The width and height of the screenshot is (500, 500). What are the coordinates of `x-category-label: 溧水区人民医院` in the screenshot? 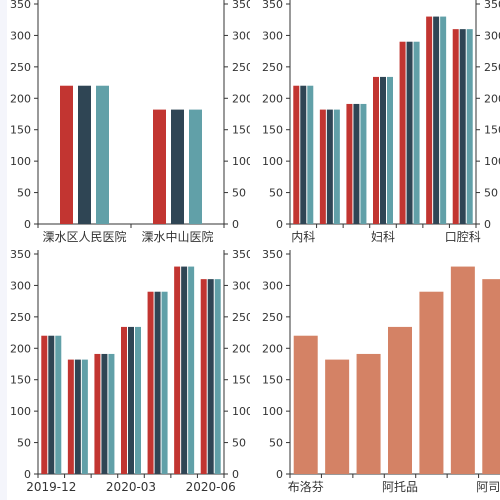 It's located at (84, 237).